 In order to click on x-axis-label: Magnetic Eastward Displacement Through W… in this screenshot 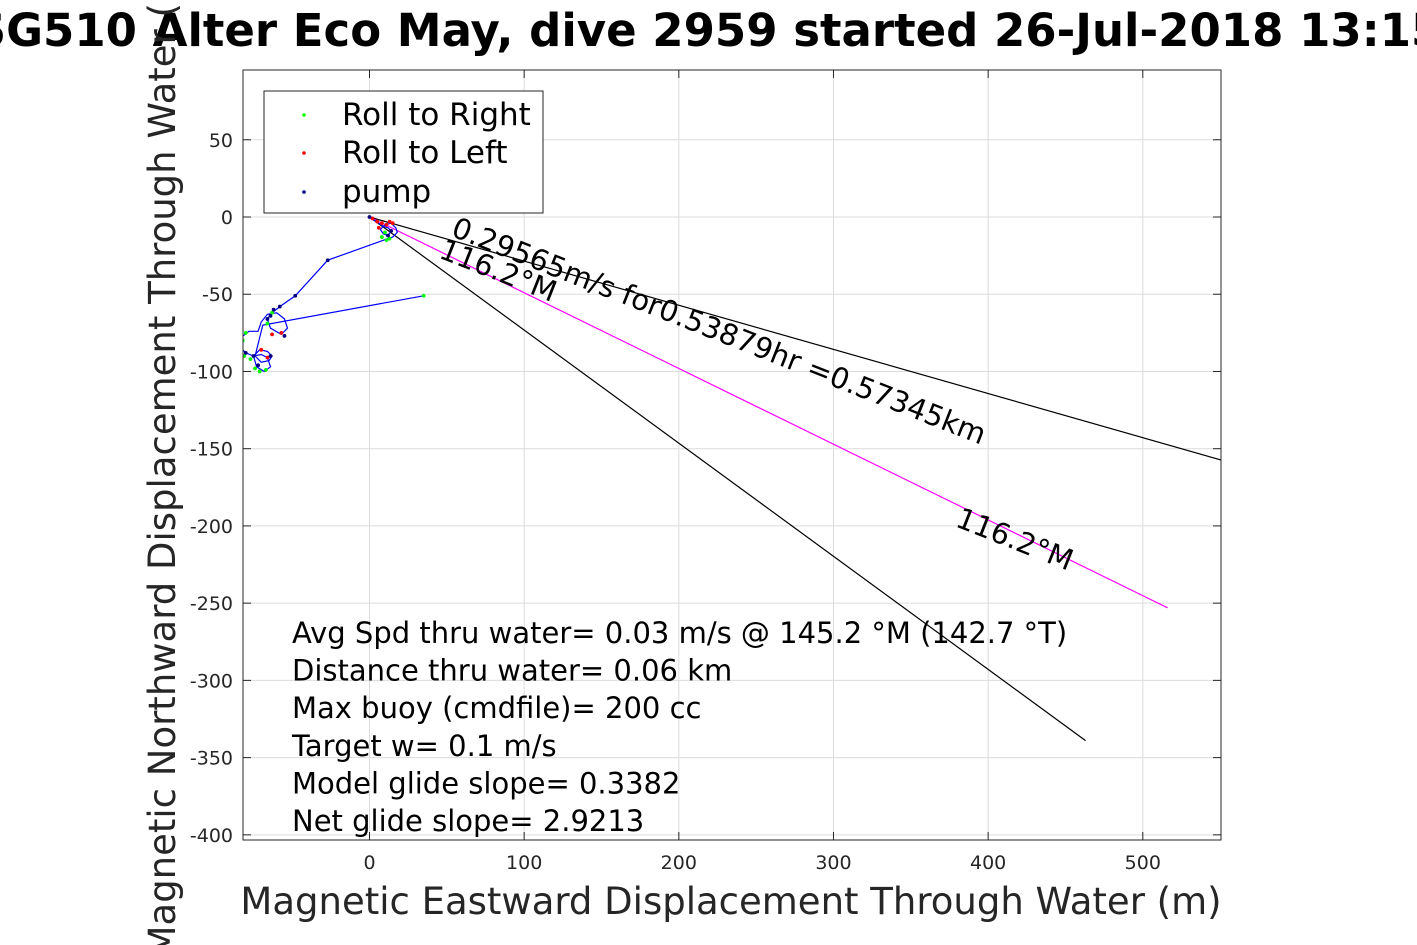, I will do `click(730, 901)`.